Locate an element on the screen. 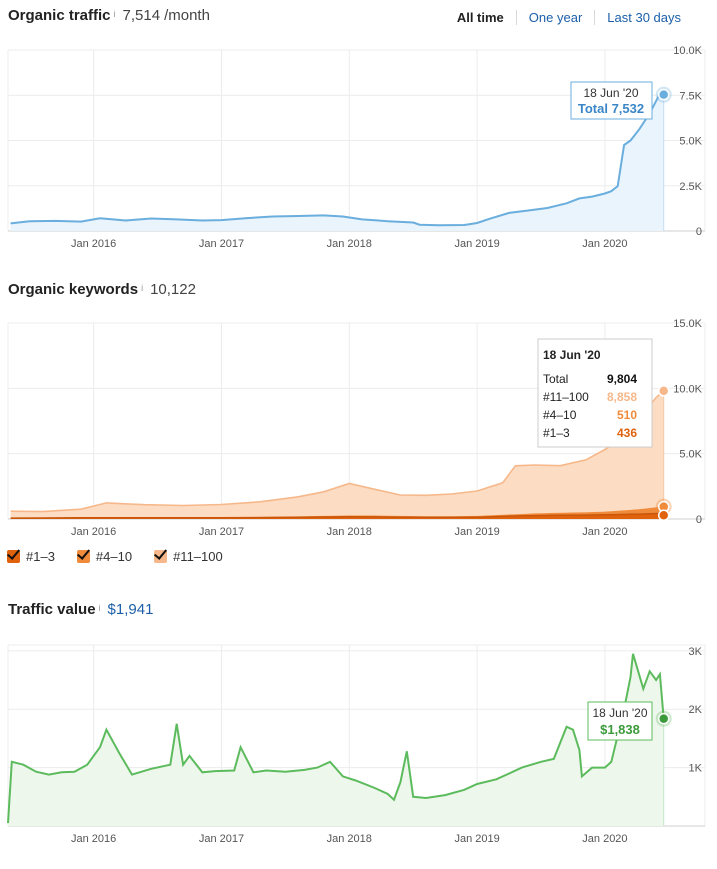  y-tick-label: 2.5K is located at coordinates (690, 187).